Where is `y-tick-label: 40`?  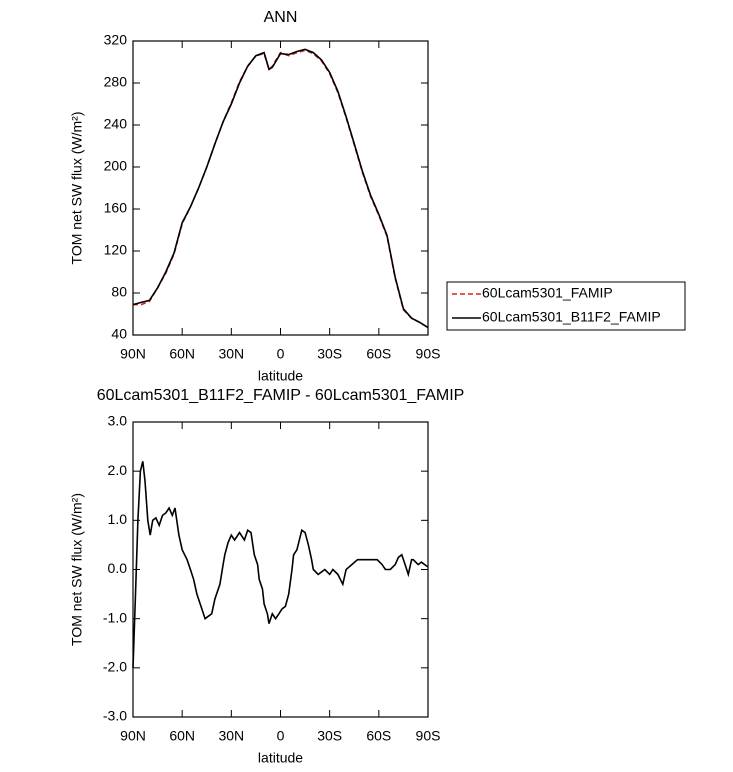
y-tick-label: 40 is located at coordinates (119, 334).